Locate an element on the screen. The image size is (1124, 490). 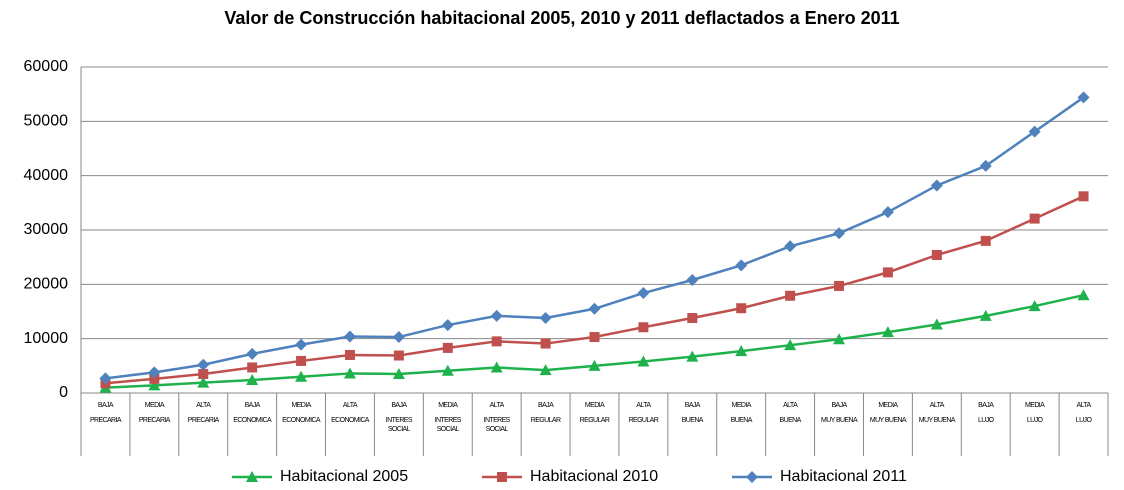
legend-label: Habitacional 2010 is located at coordinates (594, 476).